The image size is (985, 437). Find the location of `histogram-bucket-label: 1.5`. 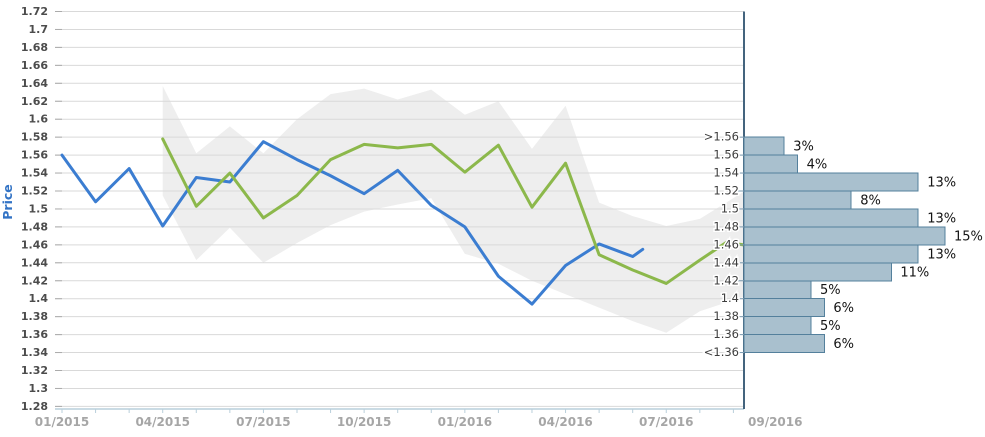

histogram-bucket-label: 1.5 is located at coordinates (730, 208).